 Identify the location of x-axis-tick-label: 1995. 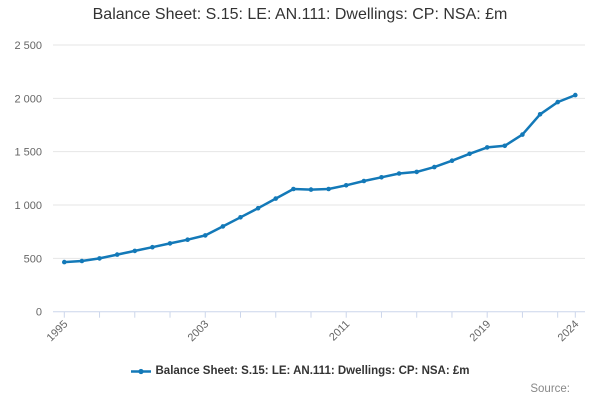
(58, 331).